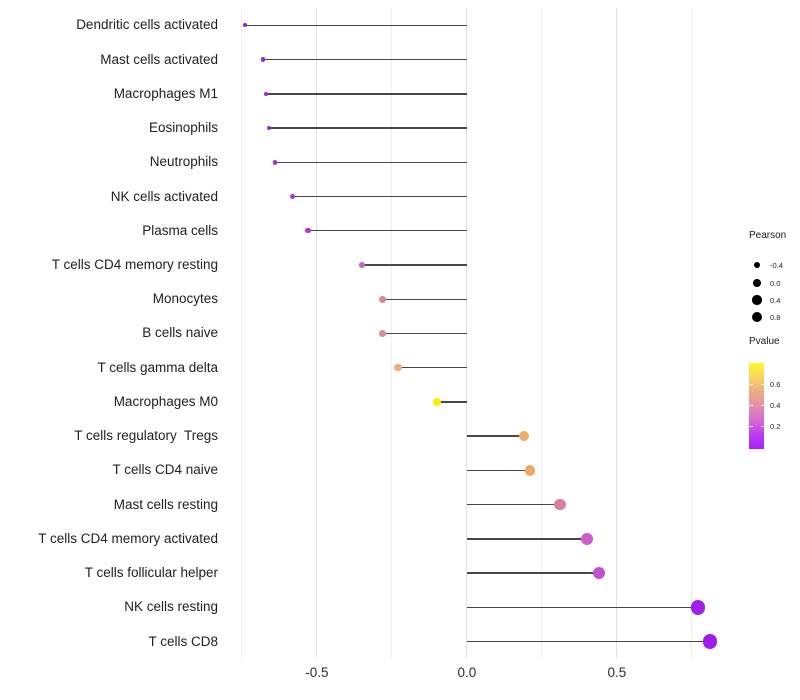 Image resolution: width=800 pixels, height=700 pixels. Describe the element at coordinates (171, 607) in the screenshot. I see `y-axis-label: NK cells resting` at that location.